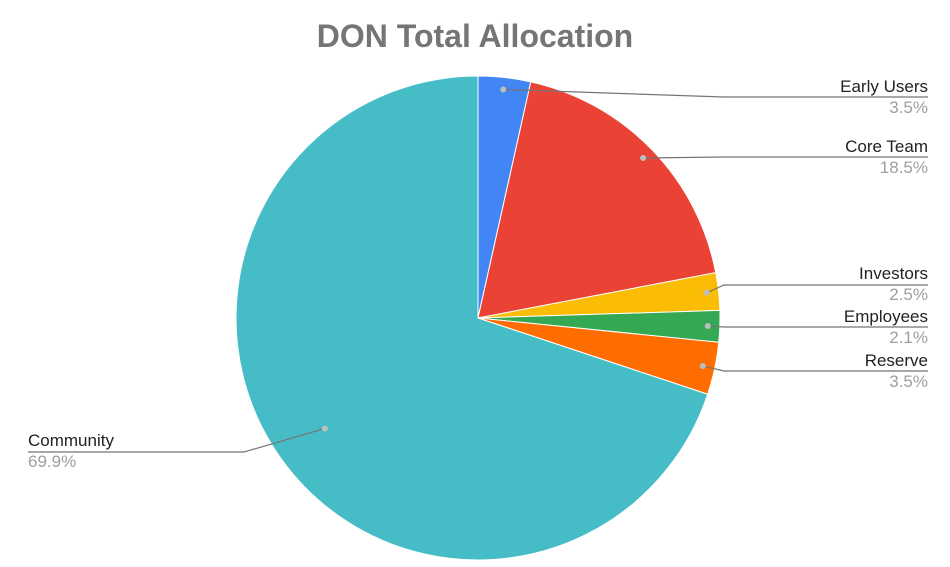 Image resolution: width=950 pixels, height=567 pixels. What do you see at coordinates (817, 289) in the screenshot?
I see `leader-line-investors` at bounding box center [817, 289].